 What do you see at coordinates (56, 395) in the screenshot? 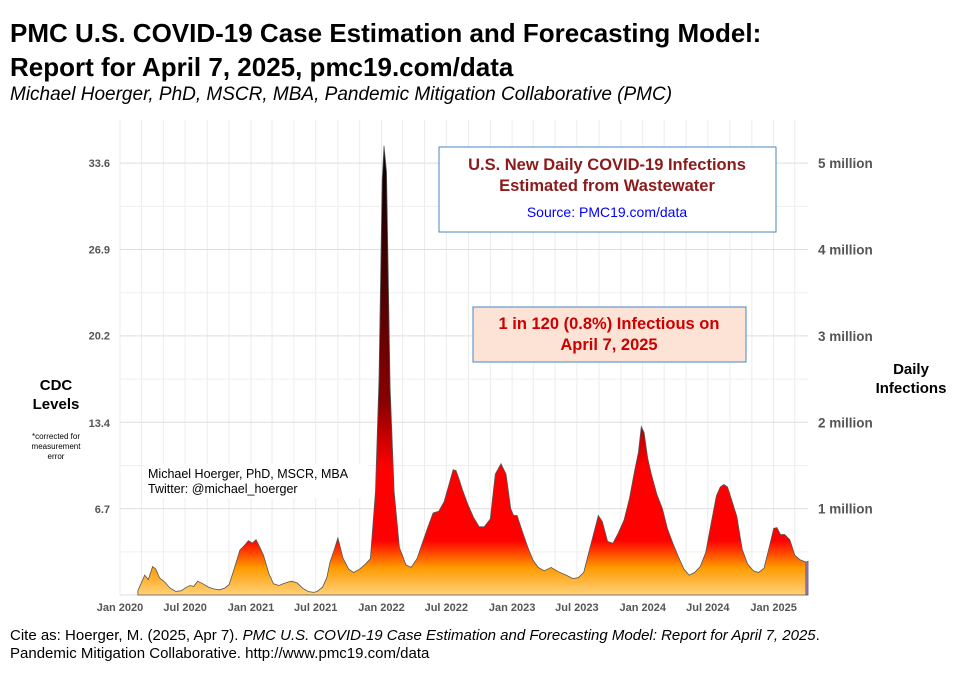
I see `left-axis-label: CDC Levels` at bounding box center [56, 395].